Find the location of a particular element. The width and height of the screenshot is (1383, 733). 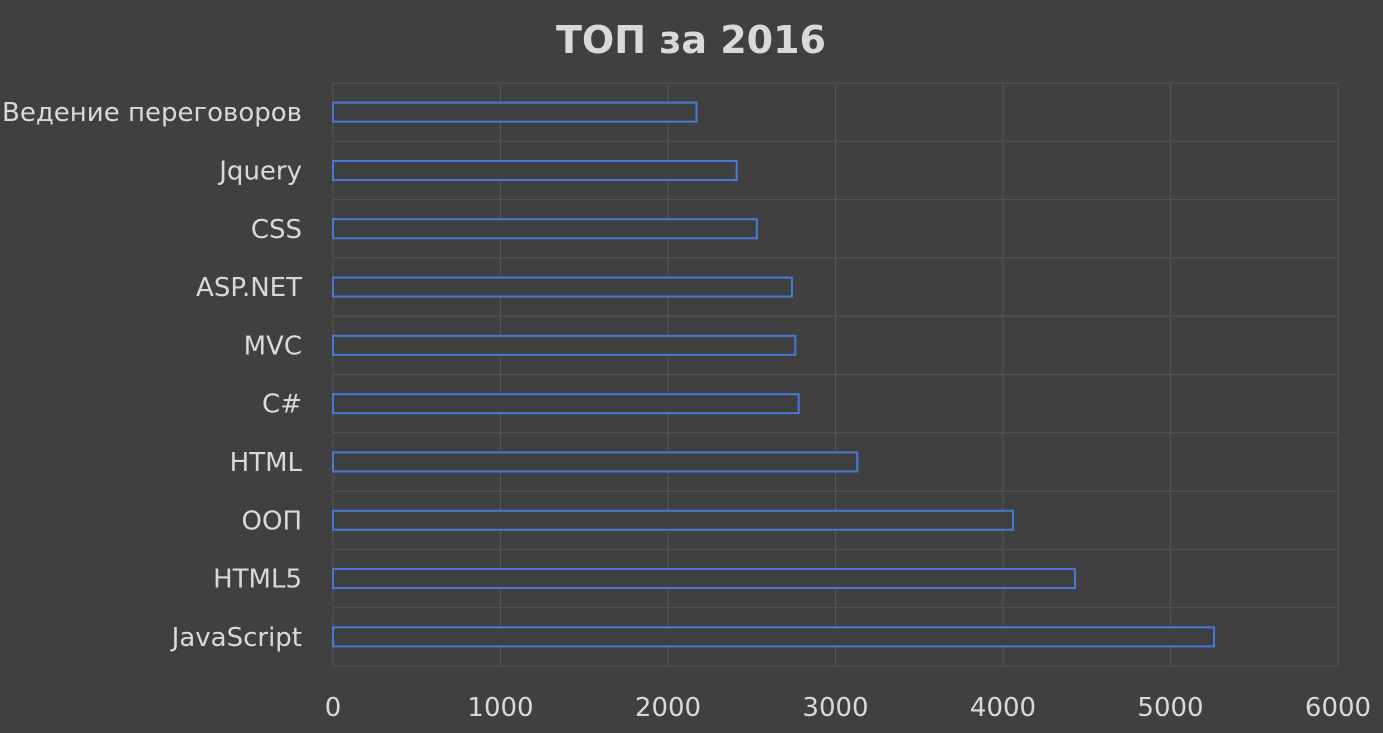

x-axis-tick-labels: 0 1000 2000 3000 4000 5000 6000 is located at coordinates (848, 708).